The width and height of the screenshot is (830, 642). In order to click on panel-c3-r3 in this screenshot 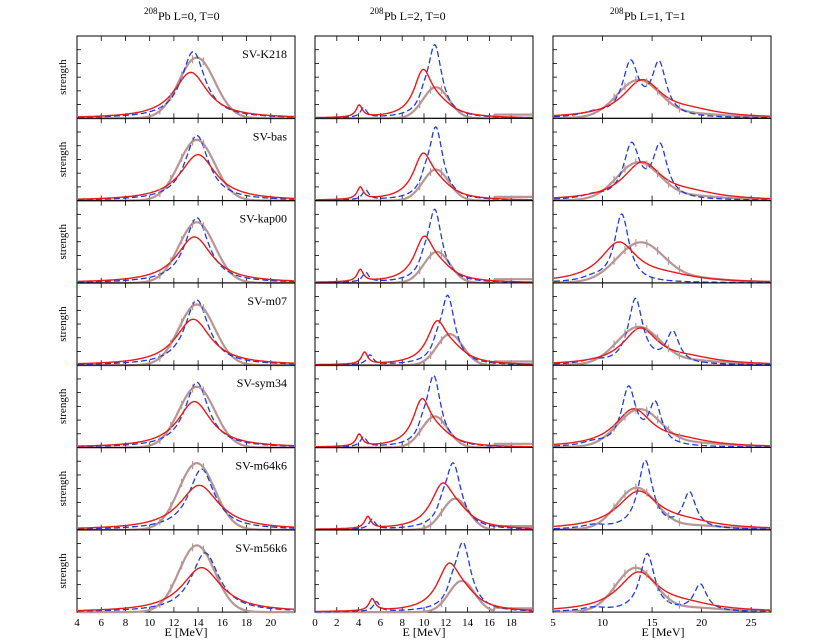, I will do `click(662, 242)`.